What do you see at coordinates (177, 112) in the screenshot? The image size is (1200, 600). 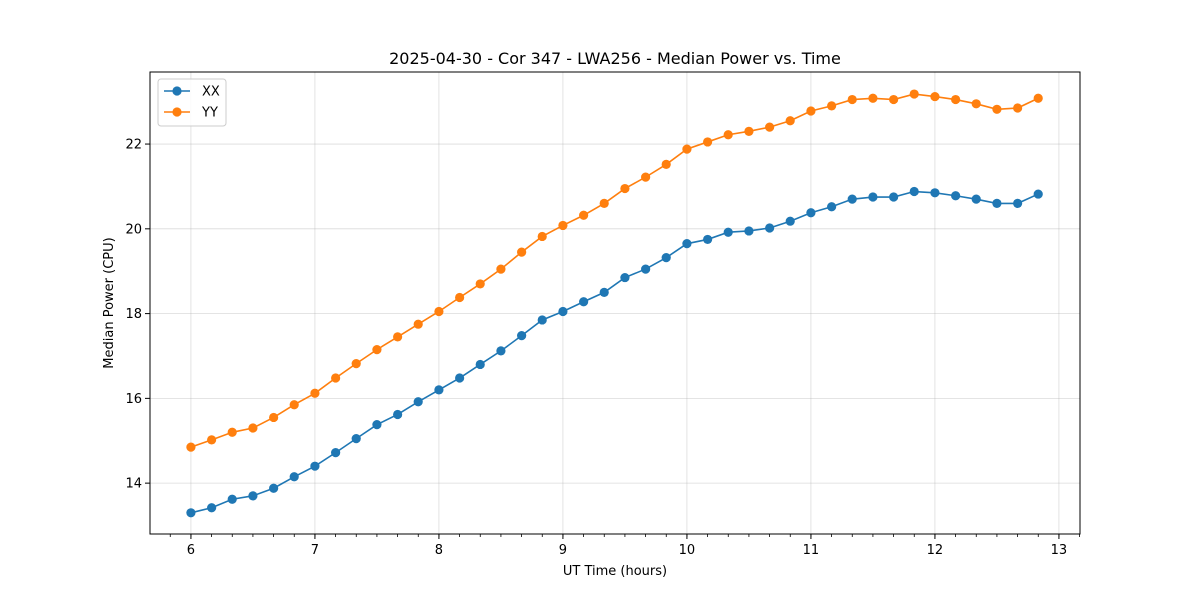 I see `legend-marker-yy` at bounding box center [177, 112].